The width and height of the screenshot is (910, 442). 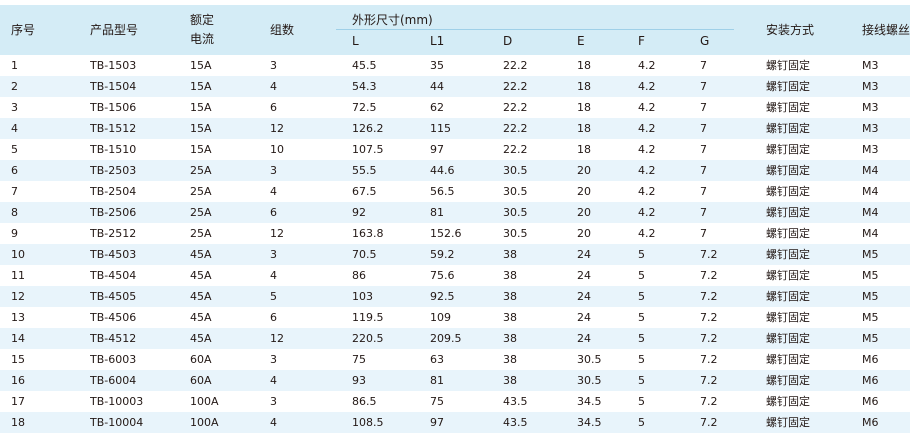 I want to click on header-dim-e: E, so click(x=581, y=41).